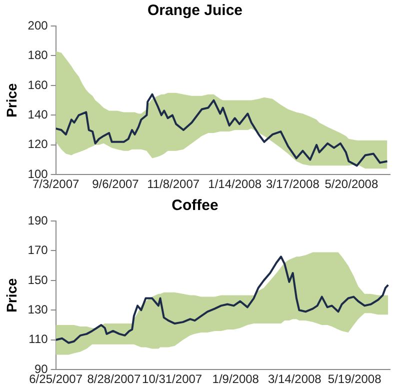 The height and width of the screenshot is (391, 400). I want to click on y-tick-label: 120, so click(38, 144).